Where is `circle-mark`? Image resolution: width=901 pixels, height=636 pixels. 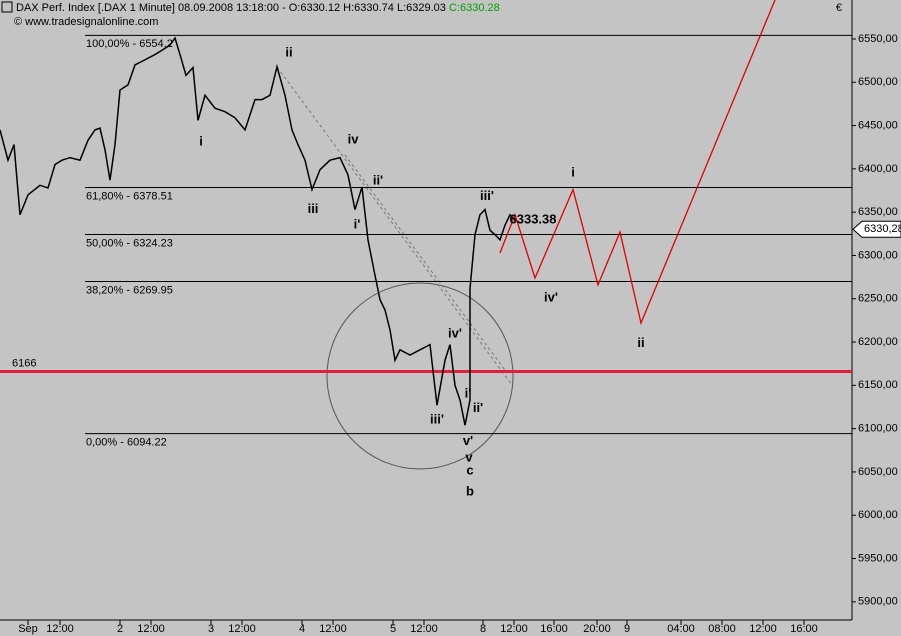 circle-mark is located at coordinates (420, 376).